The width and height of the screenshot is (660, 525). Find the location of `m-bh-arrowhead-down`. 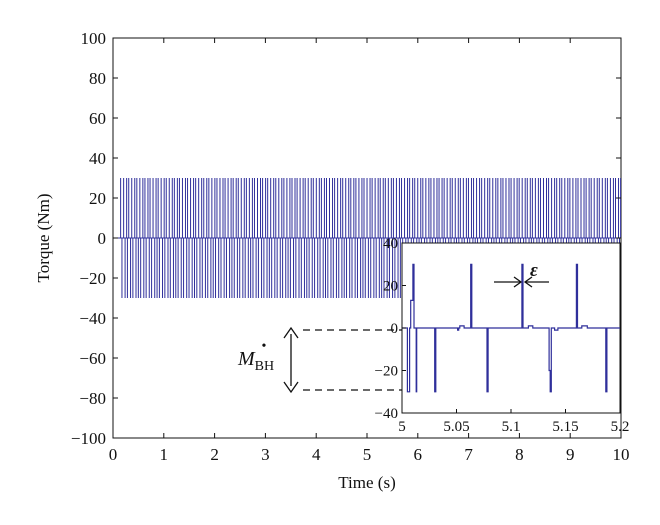

m-bh-arrowhead-down is located at coordinates (291, 387).